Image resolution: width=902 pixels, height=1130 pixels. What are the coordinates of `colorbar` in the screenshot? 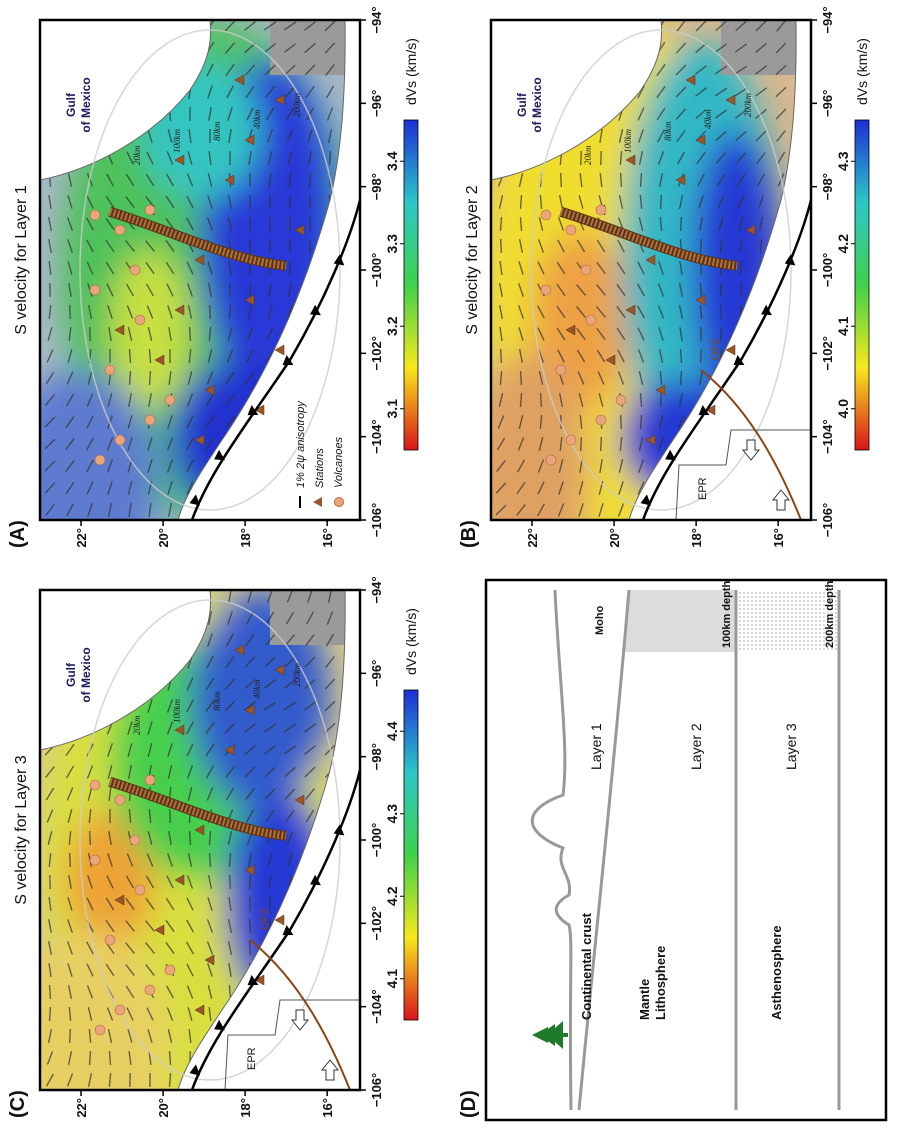 It's located at (862, 285).